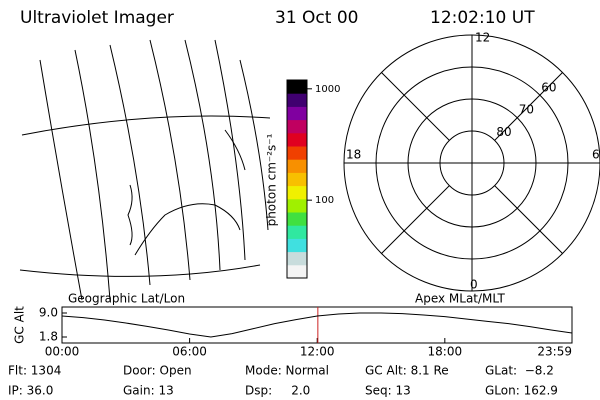 Image resolution: width=600 pixels, height=400 pixels. What do you see at coordinates (126, 299) in the screenshot?
I see `map-label: Geographic Lat/Lon` at bounding box center [126, 299].